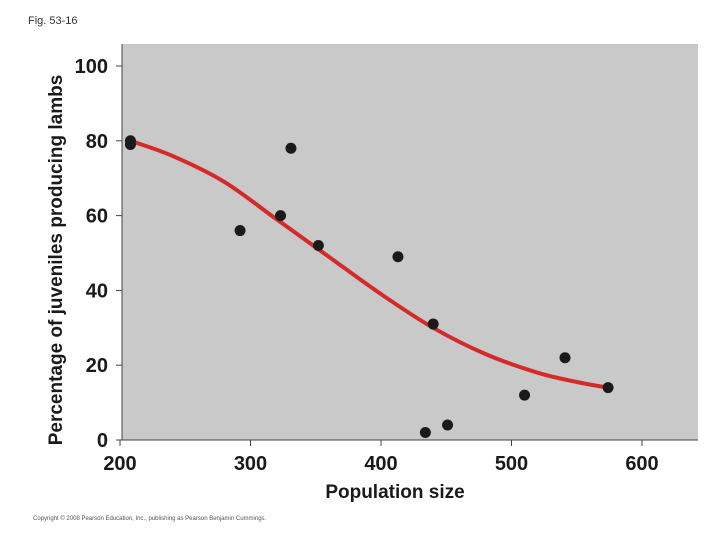  What do you see at coordinates (511, 464) in the screenshot?
I see `x-tick-label: 500` at bounding box center [511, 464].